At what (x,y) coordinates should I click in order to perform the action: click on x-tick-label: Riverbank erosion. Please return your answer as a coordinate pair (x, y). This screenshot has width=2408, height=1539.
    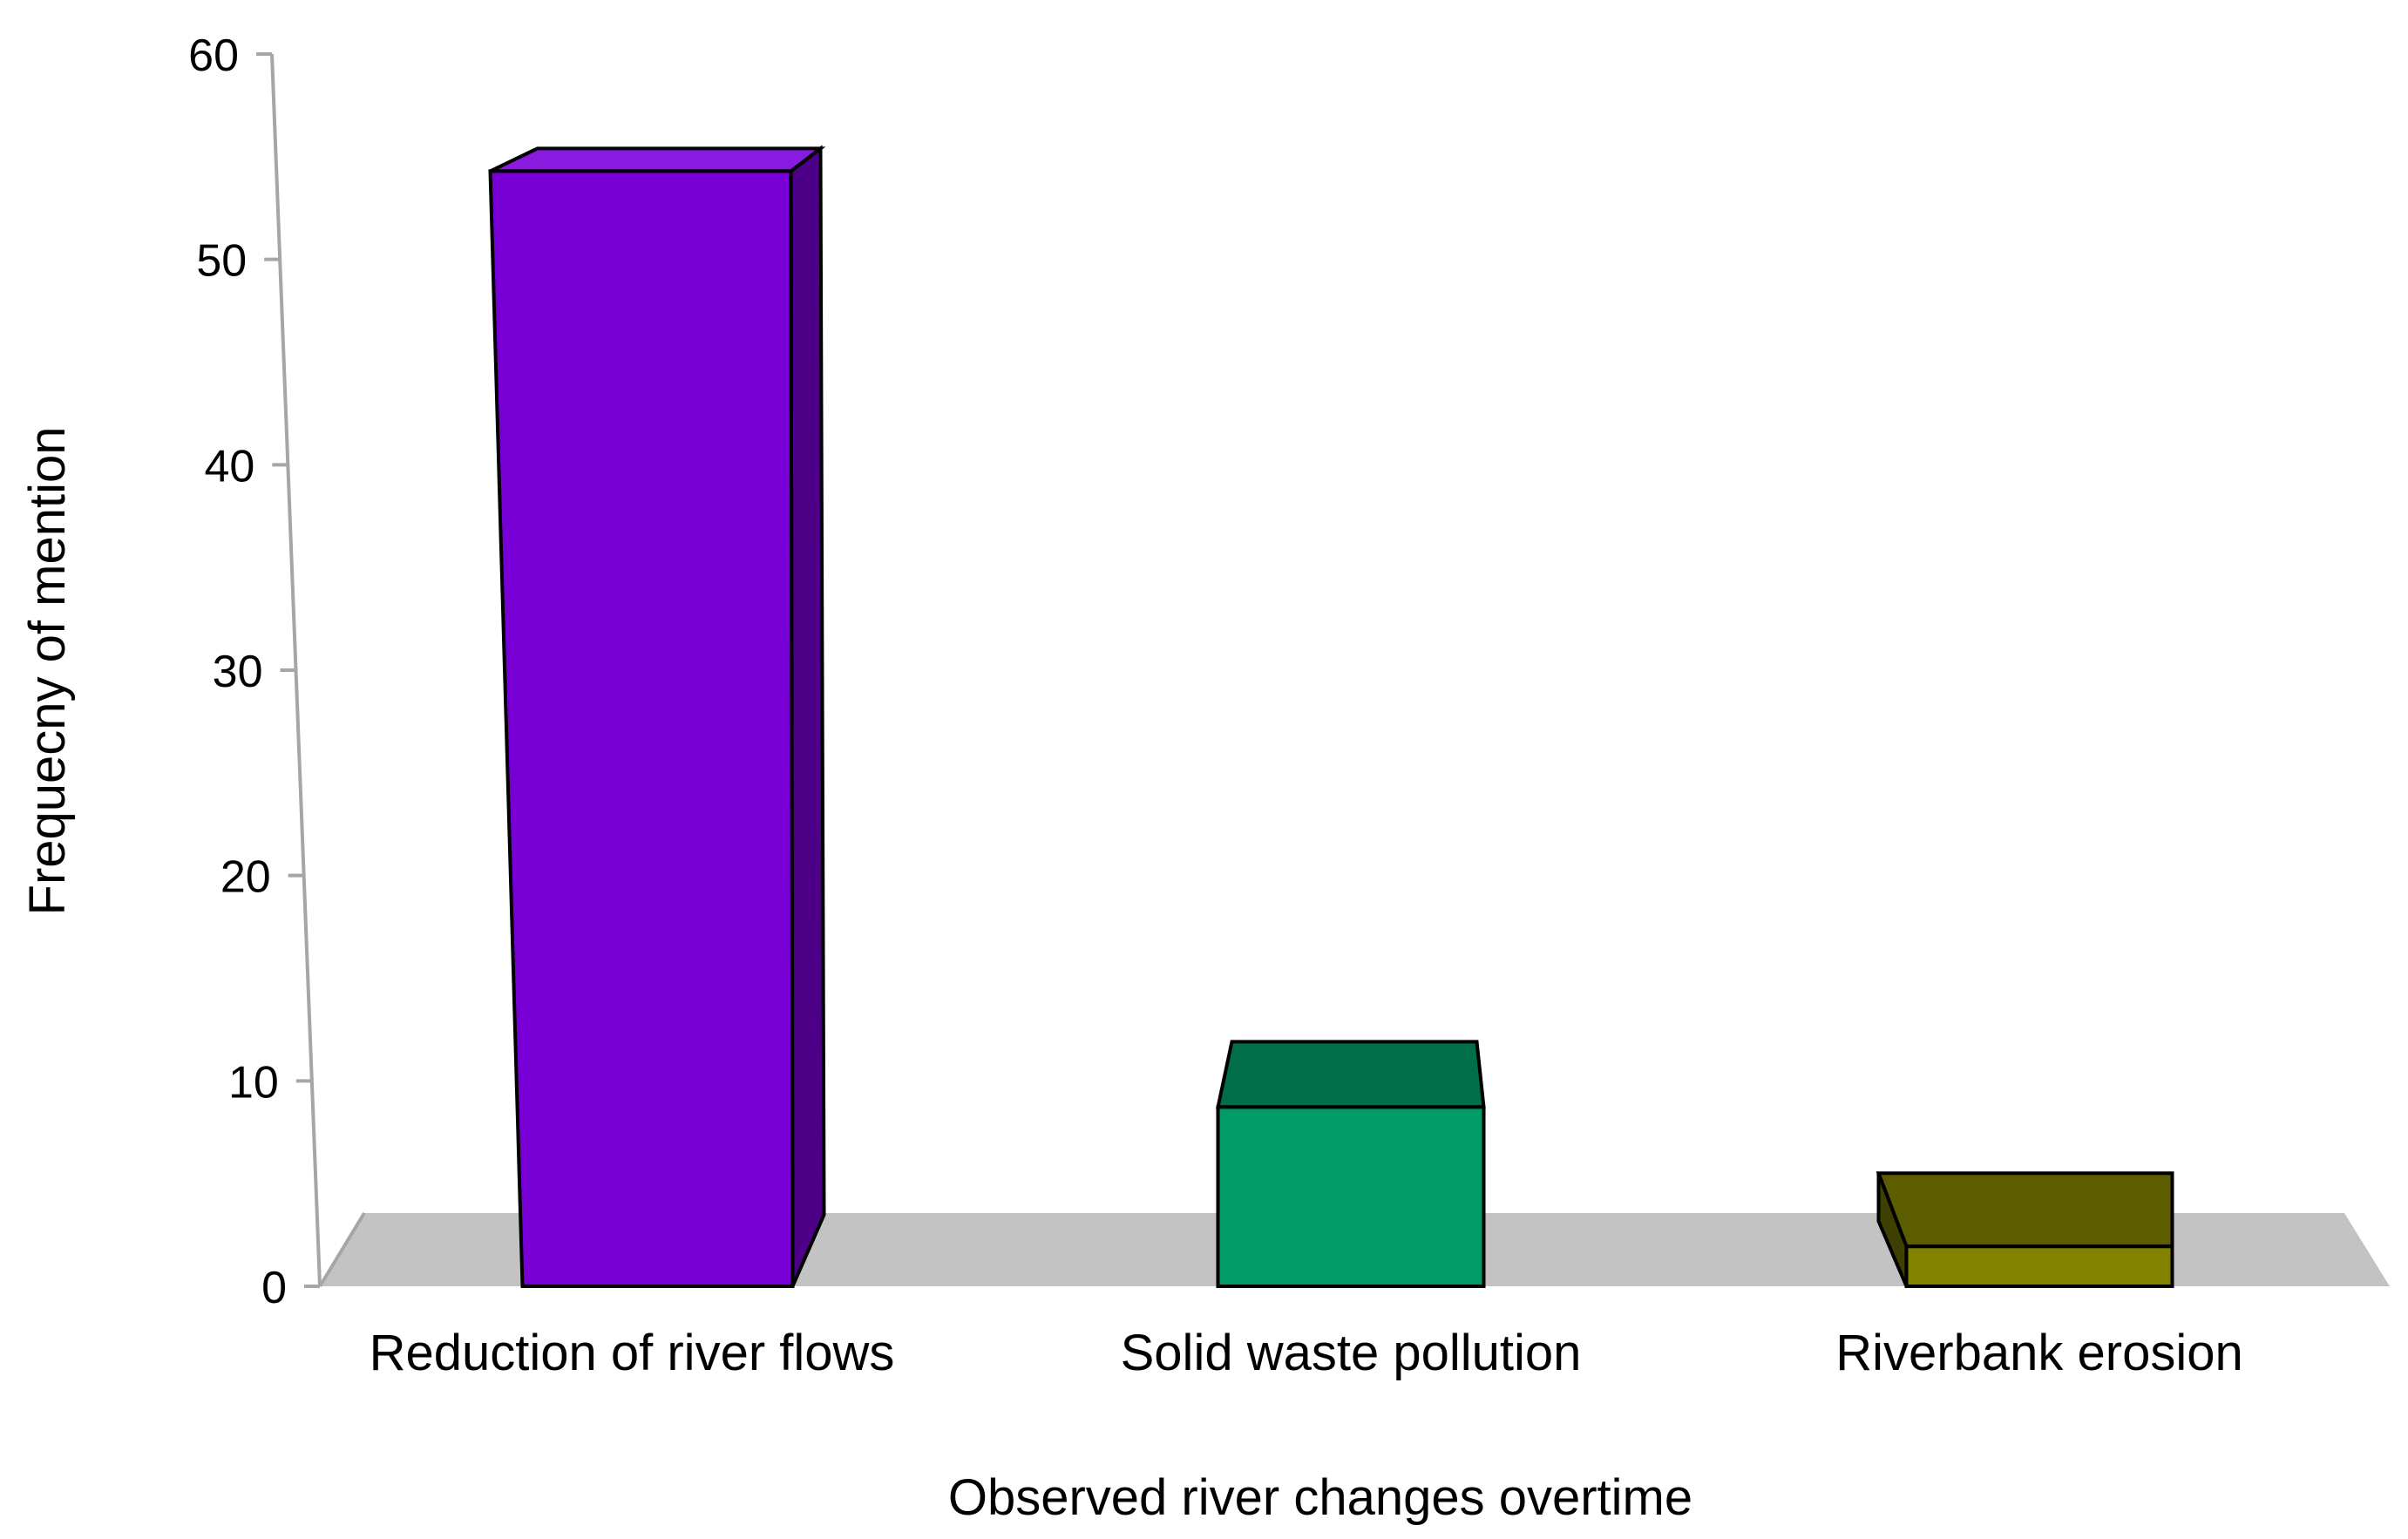
    Looking at the image, I should click on (2038, 1353).